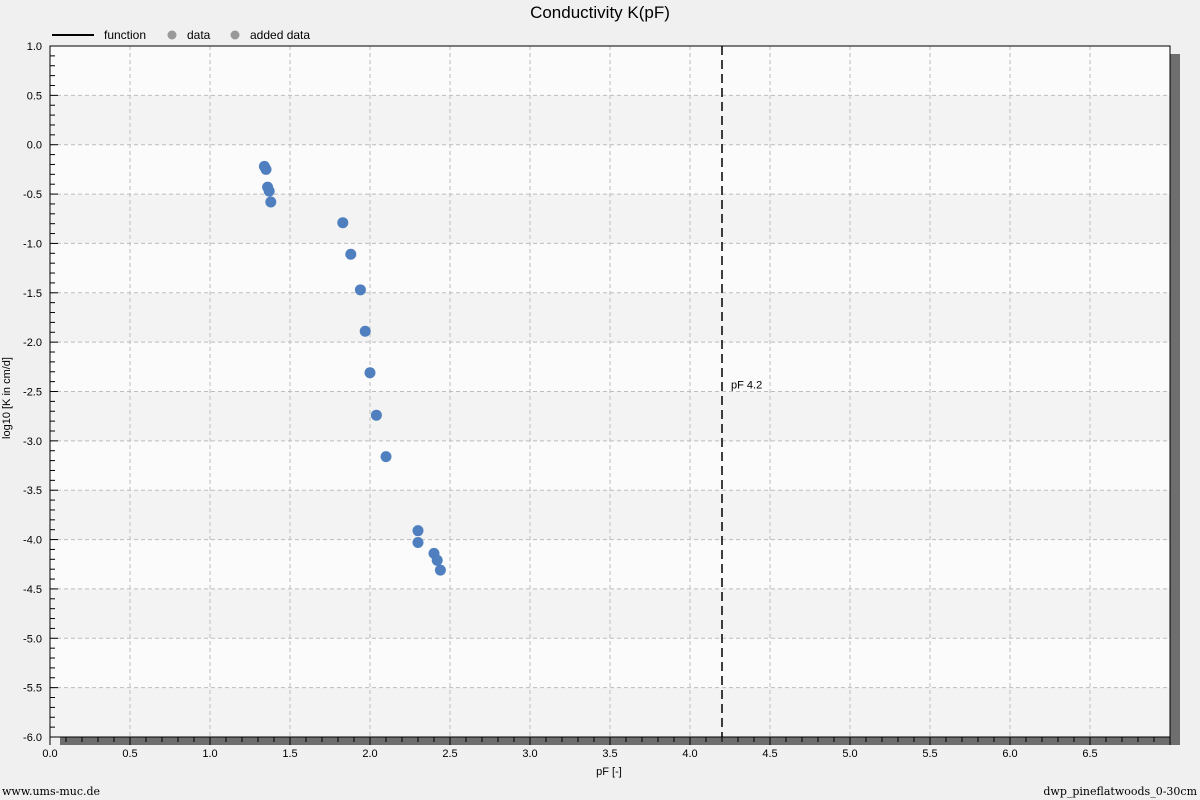  I want to click on x-tick-label: 3.0, so click(529, 754).